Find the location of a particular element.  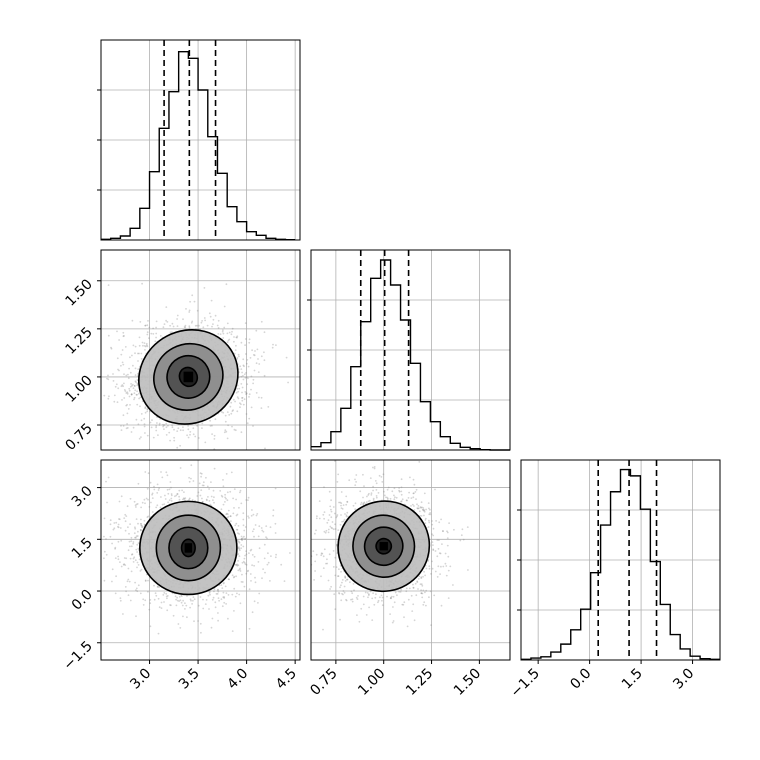

joint-content is located at coordinates (200, 560).